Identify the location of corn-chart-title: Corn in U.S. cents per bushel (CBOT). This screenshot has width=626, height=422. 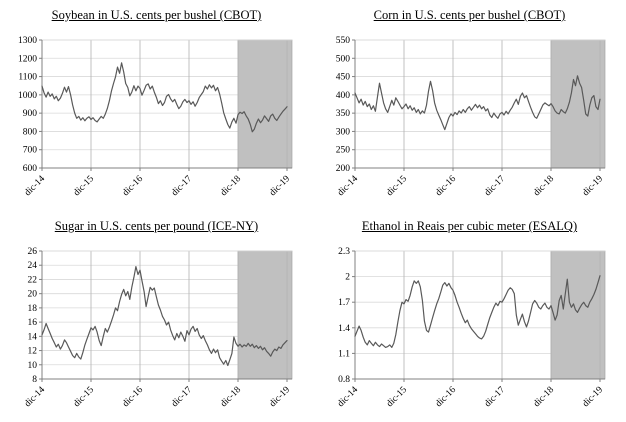
(469, 15).